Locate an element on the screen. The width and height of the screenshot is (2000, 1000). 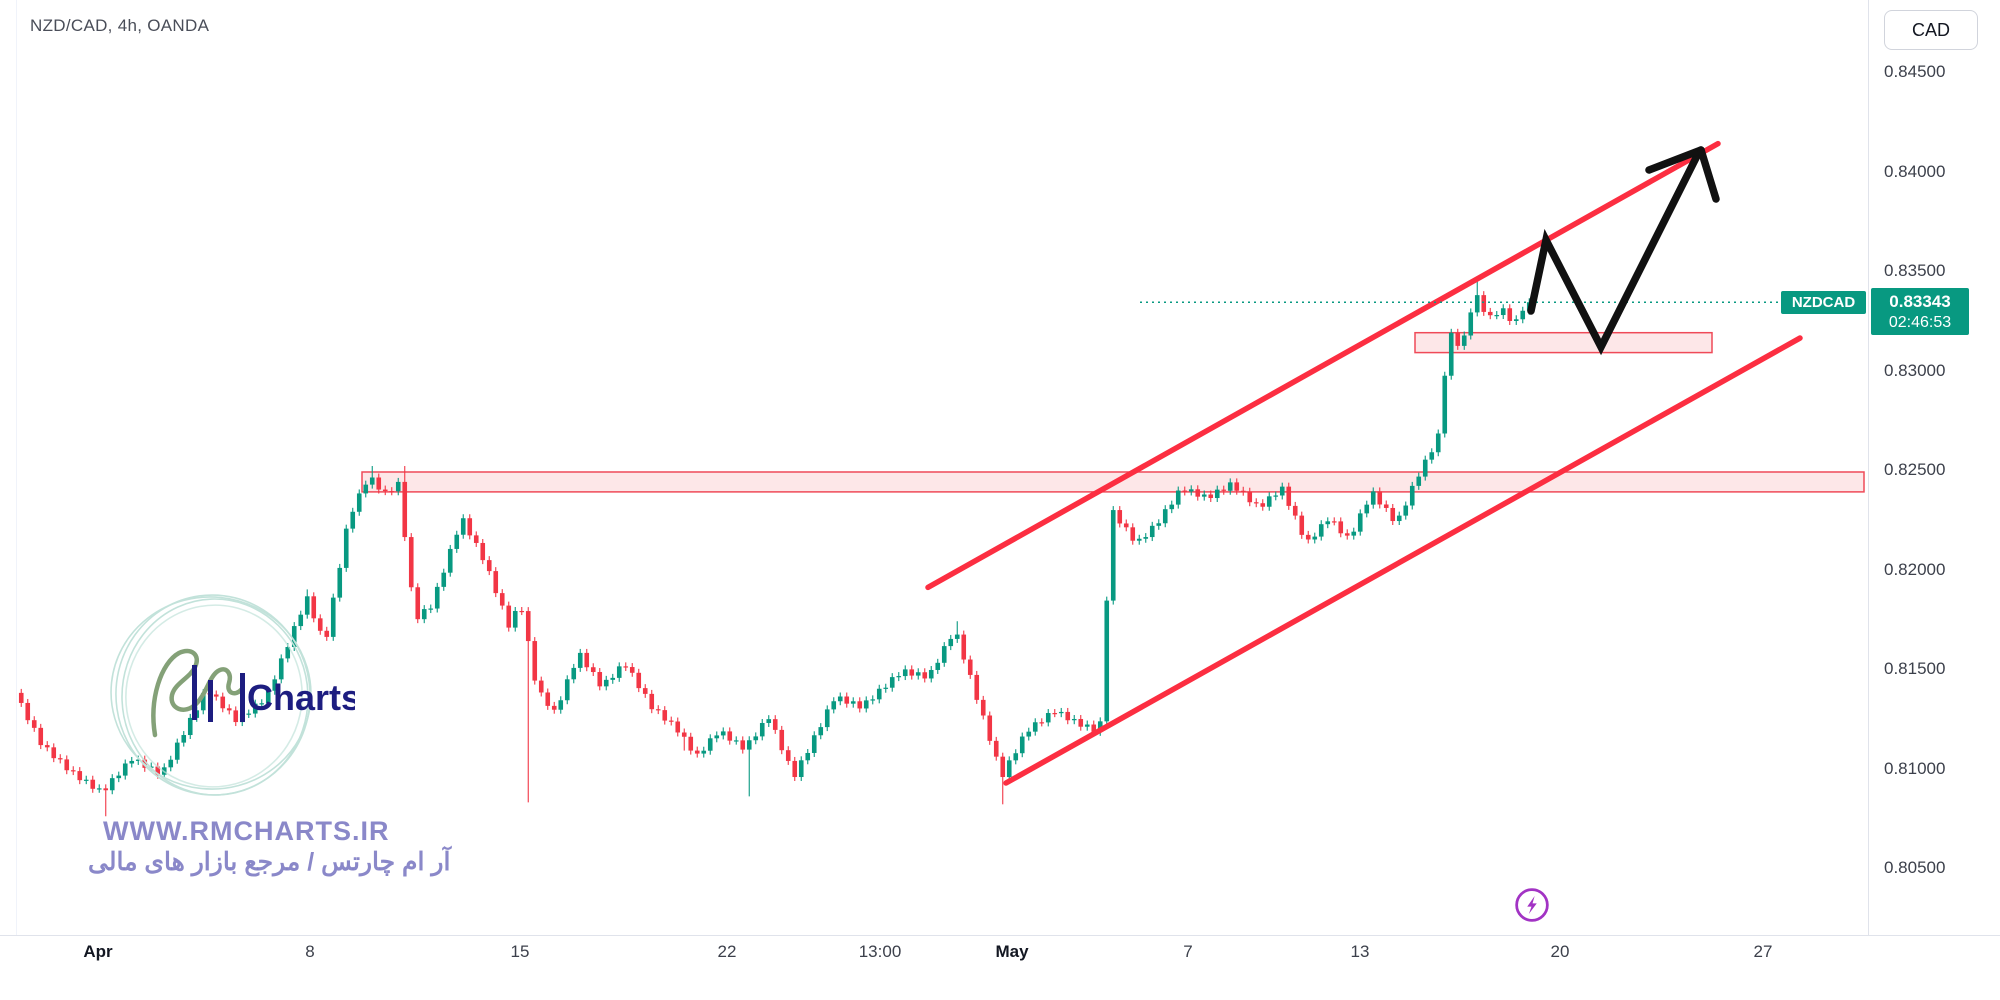
projection-arrow is located at coordinates (1615, 252).